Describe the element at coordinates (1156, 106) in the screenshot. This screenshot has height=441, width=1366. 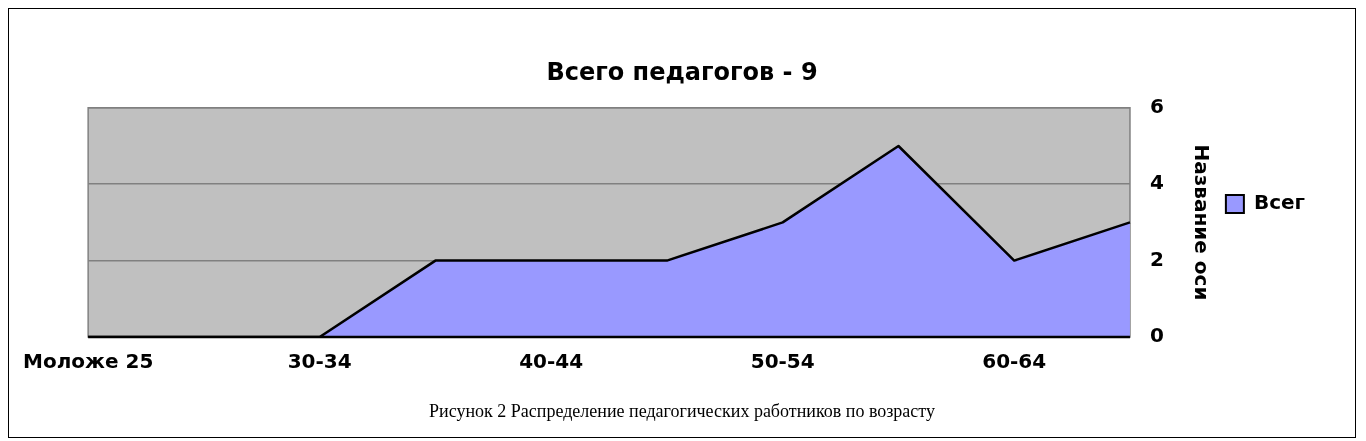
I see `y-tick-label: 6` at that location.